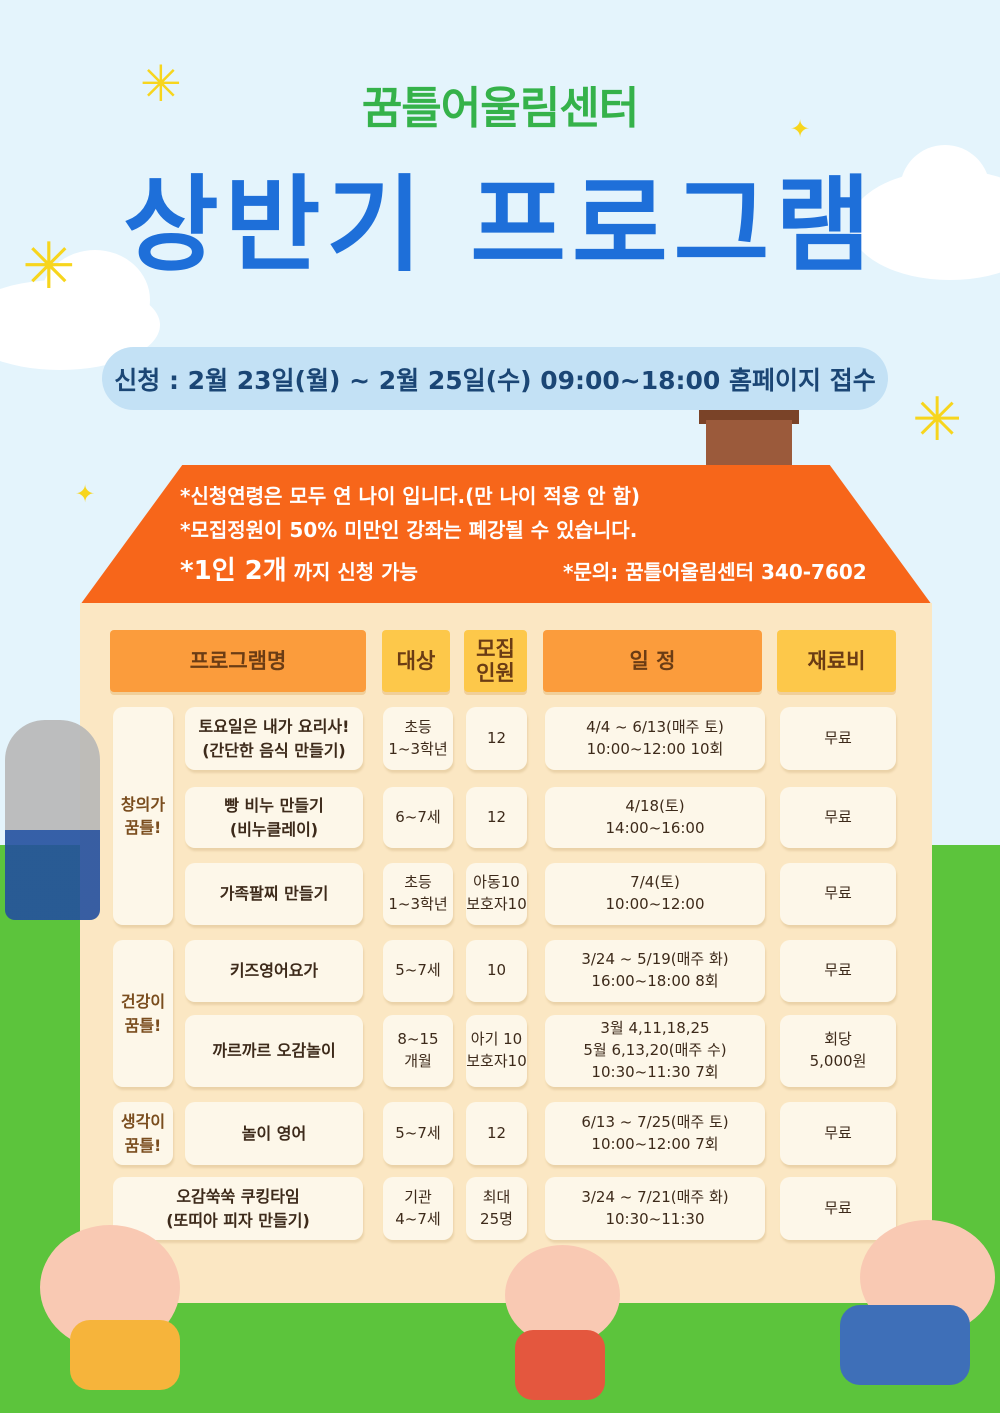  I want to click on row-target: 6~7세, so click(418, 817).